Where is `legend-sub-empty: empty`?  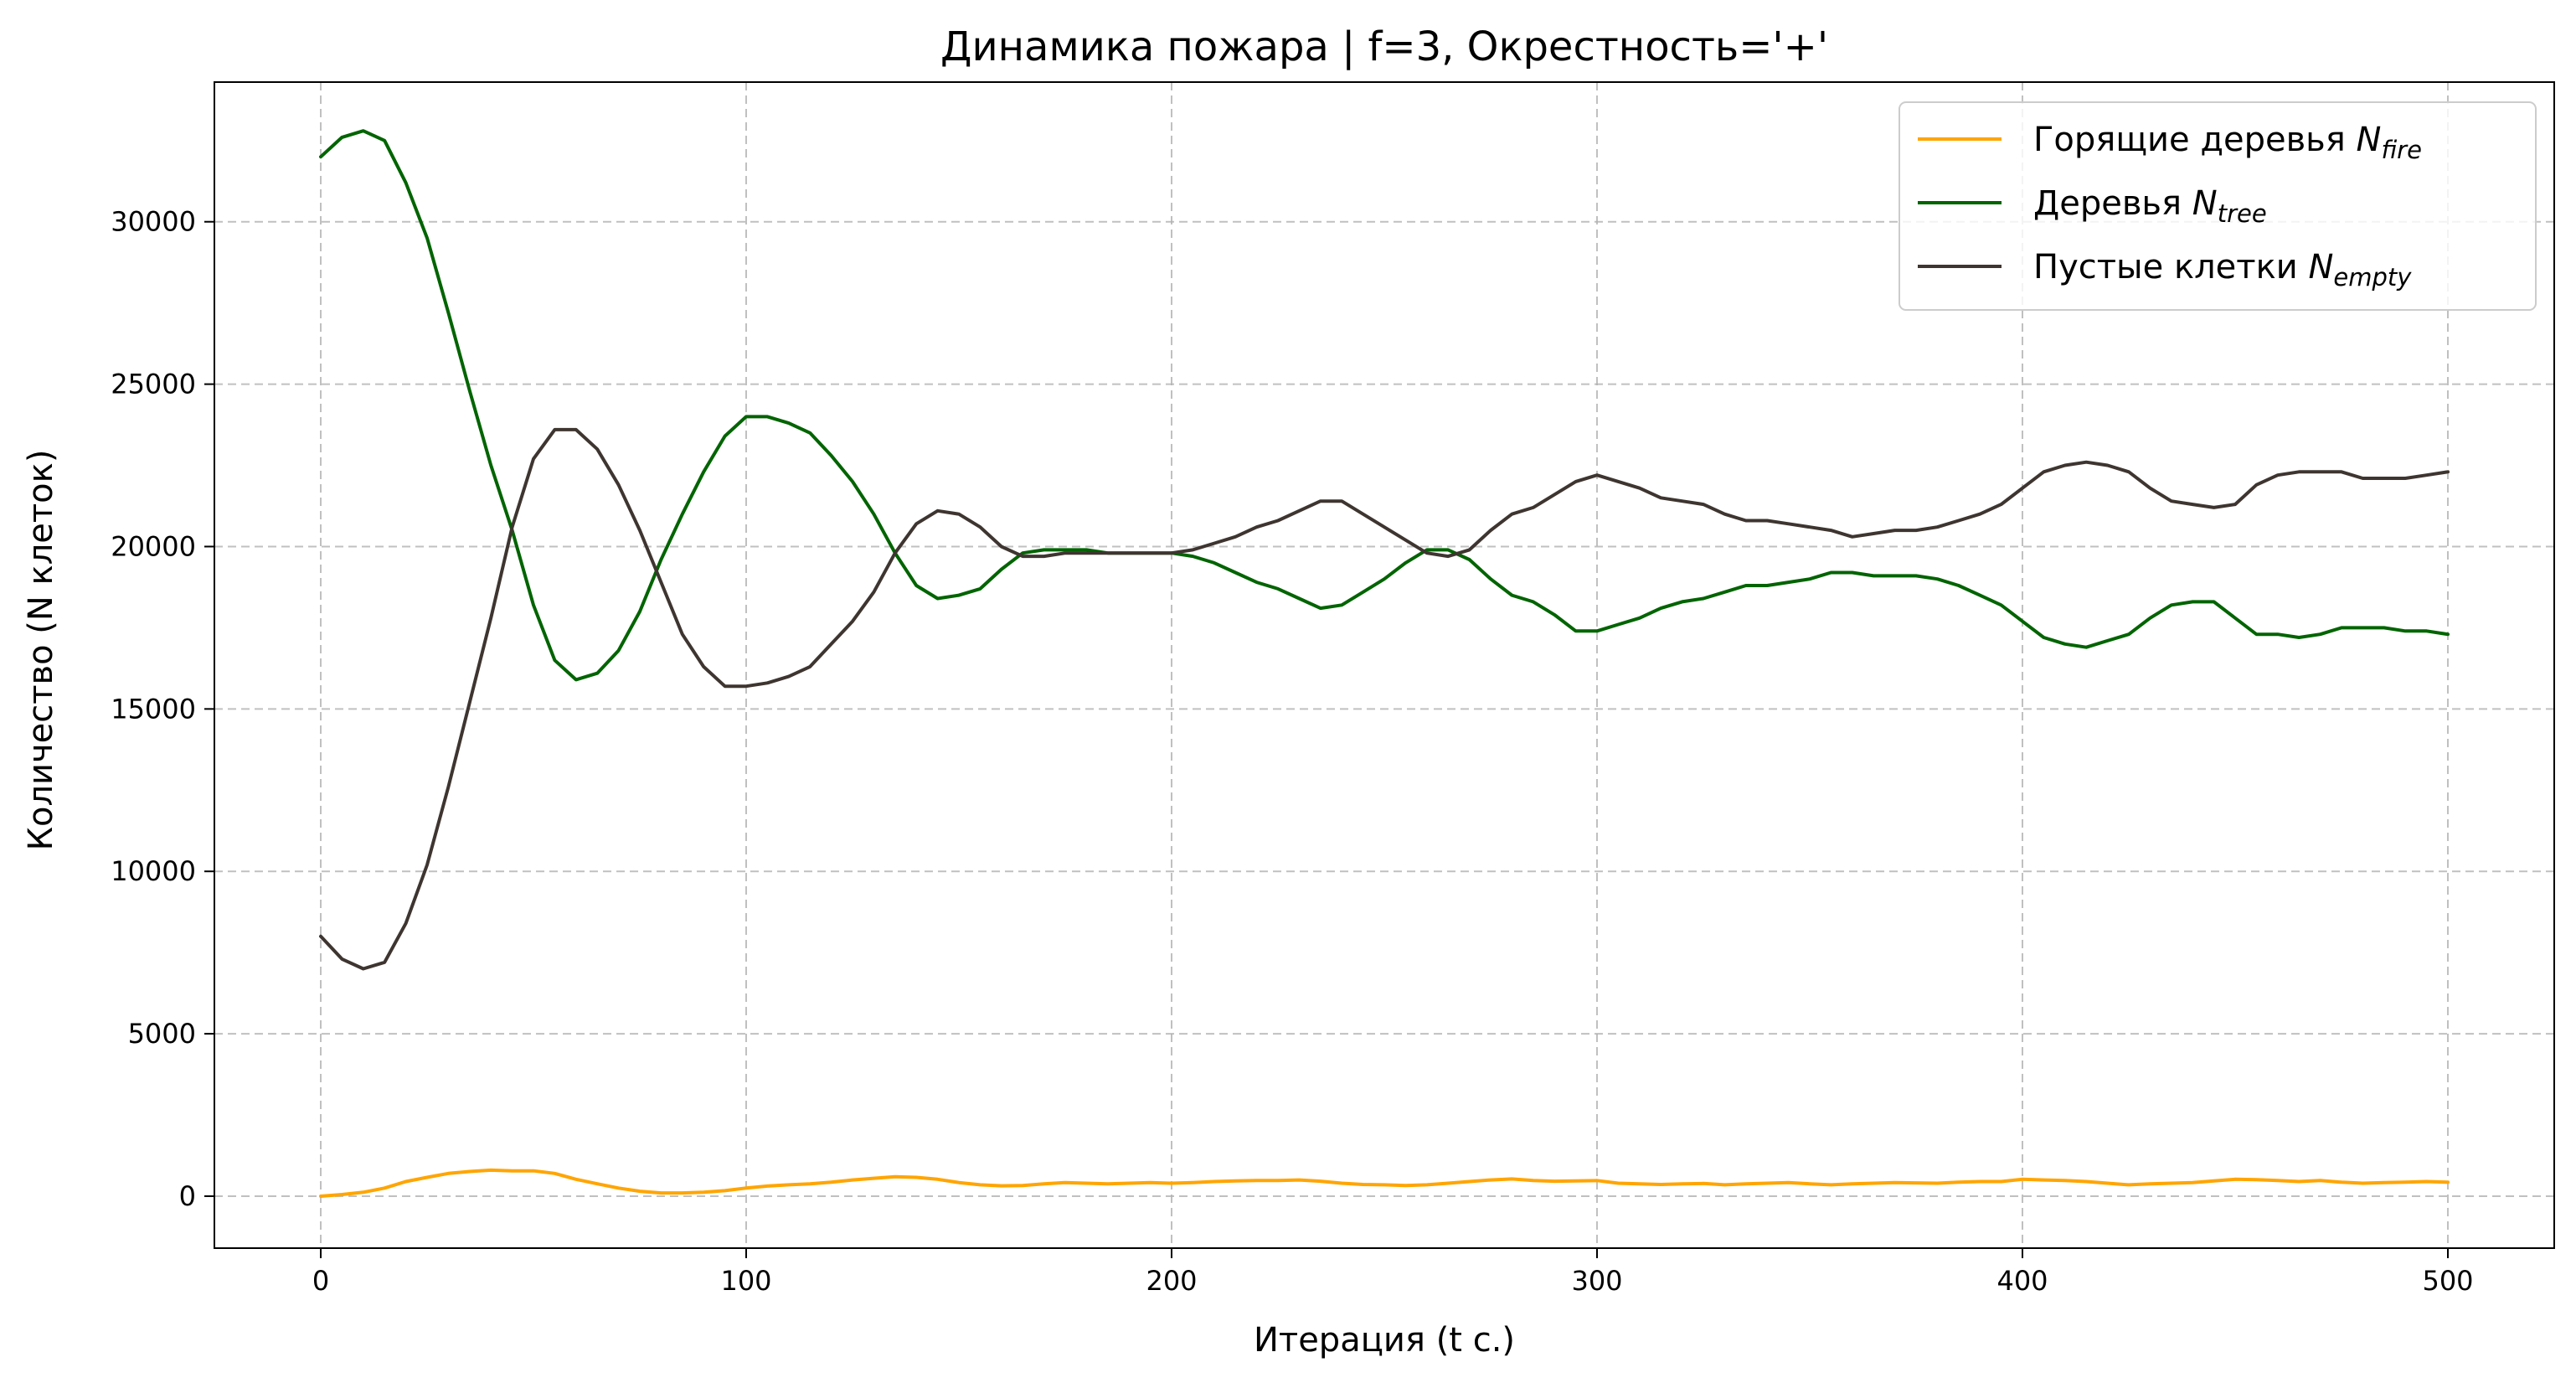
legend-sub-empty: empty is located at coordinates (2372, 277).